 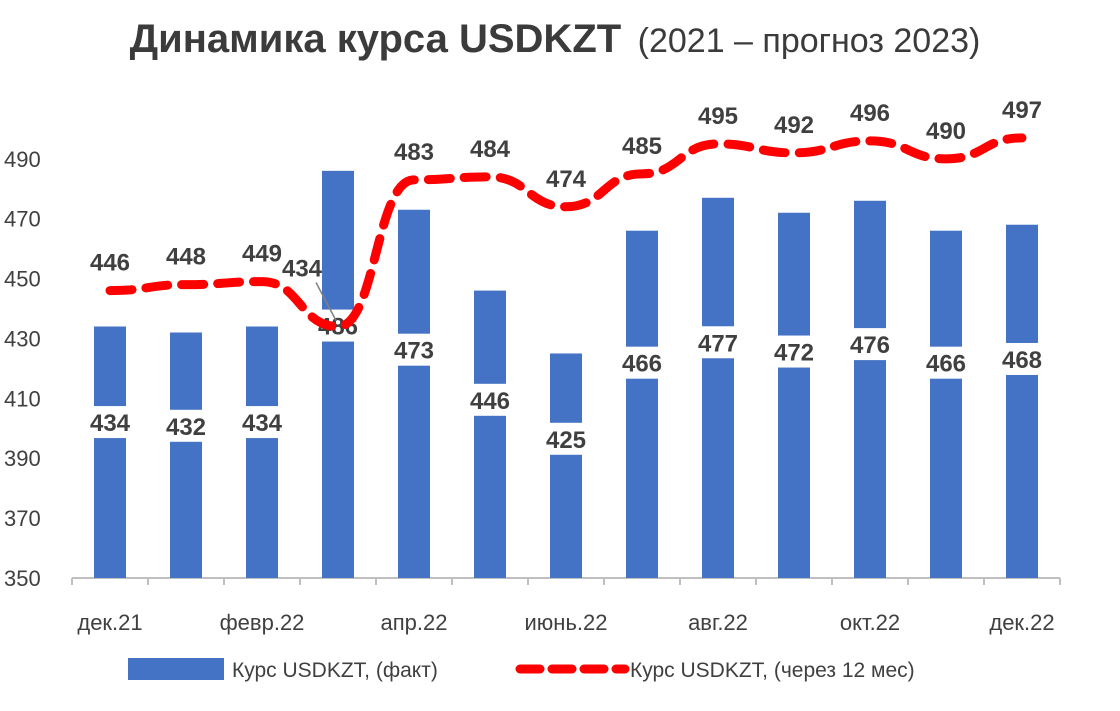 I want to click on leader-line, so click(x=326, y=301).